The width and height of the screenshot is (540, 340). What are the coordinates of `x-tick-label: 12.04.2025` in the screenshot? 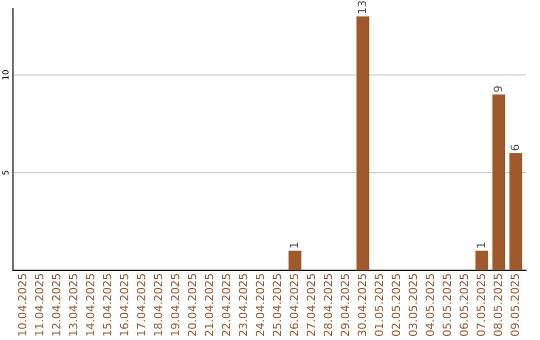 It's located at (56, 305).